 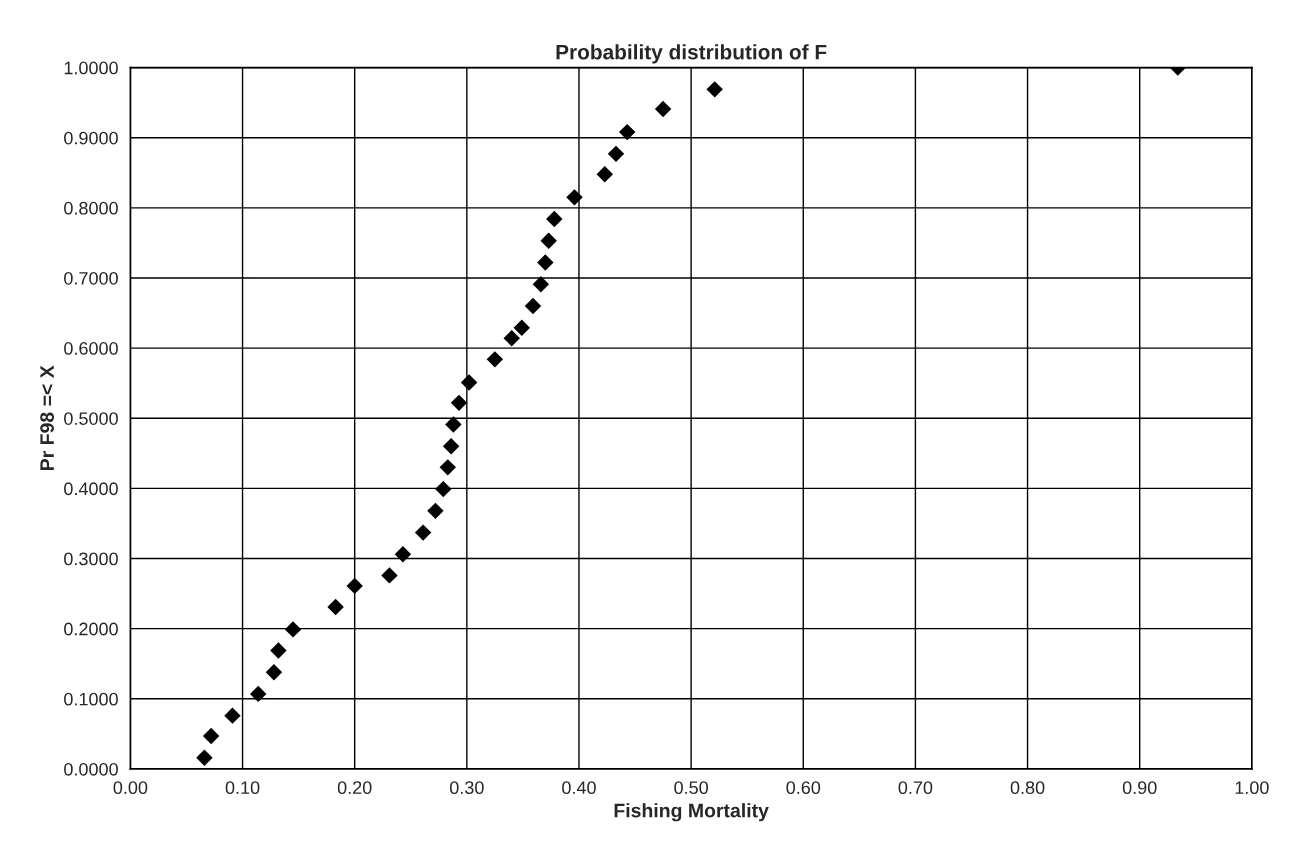 What do you see at coordinates (691, 54) in the screenshot?
I see `chart-title: Probability distribution of F` at bounding box center [691, 54].